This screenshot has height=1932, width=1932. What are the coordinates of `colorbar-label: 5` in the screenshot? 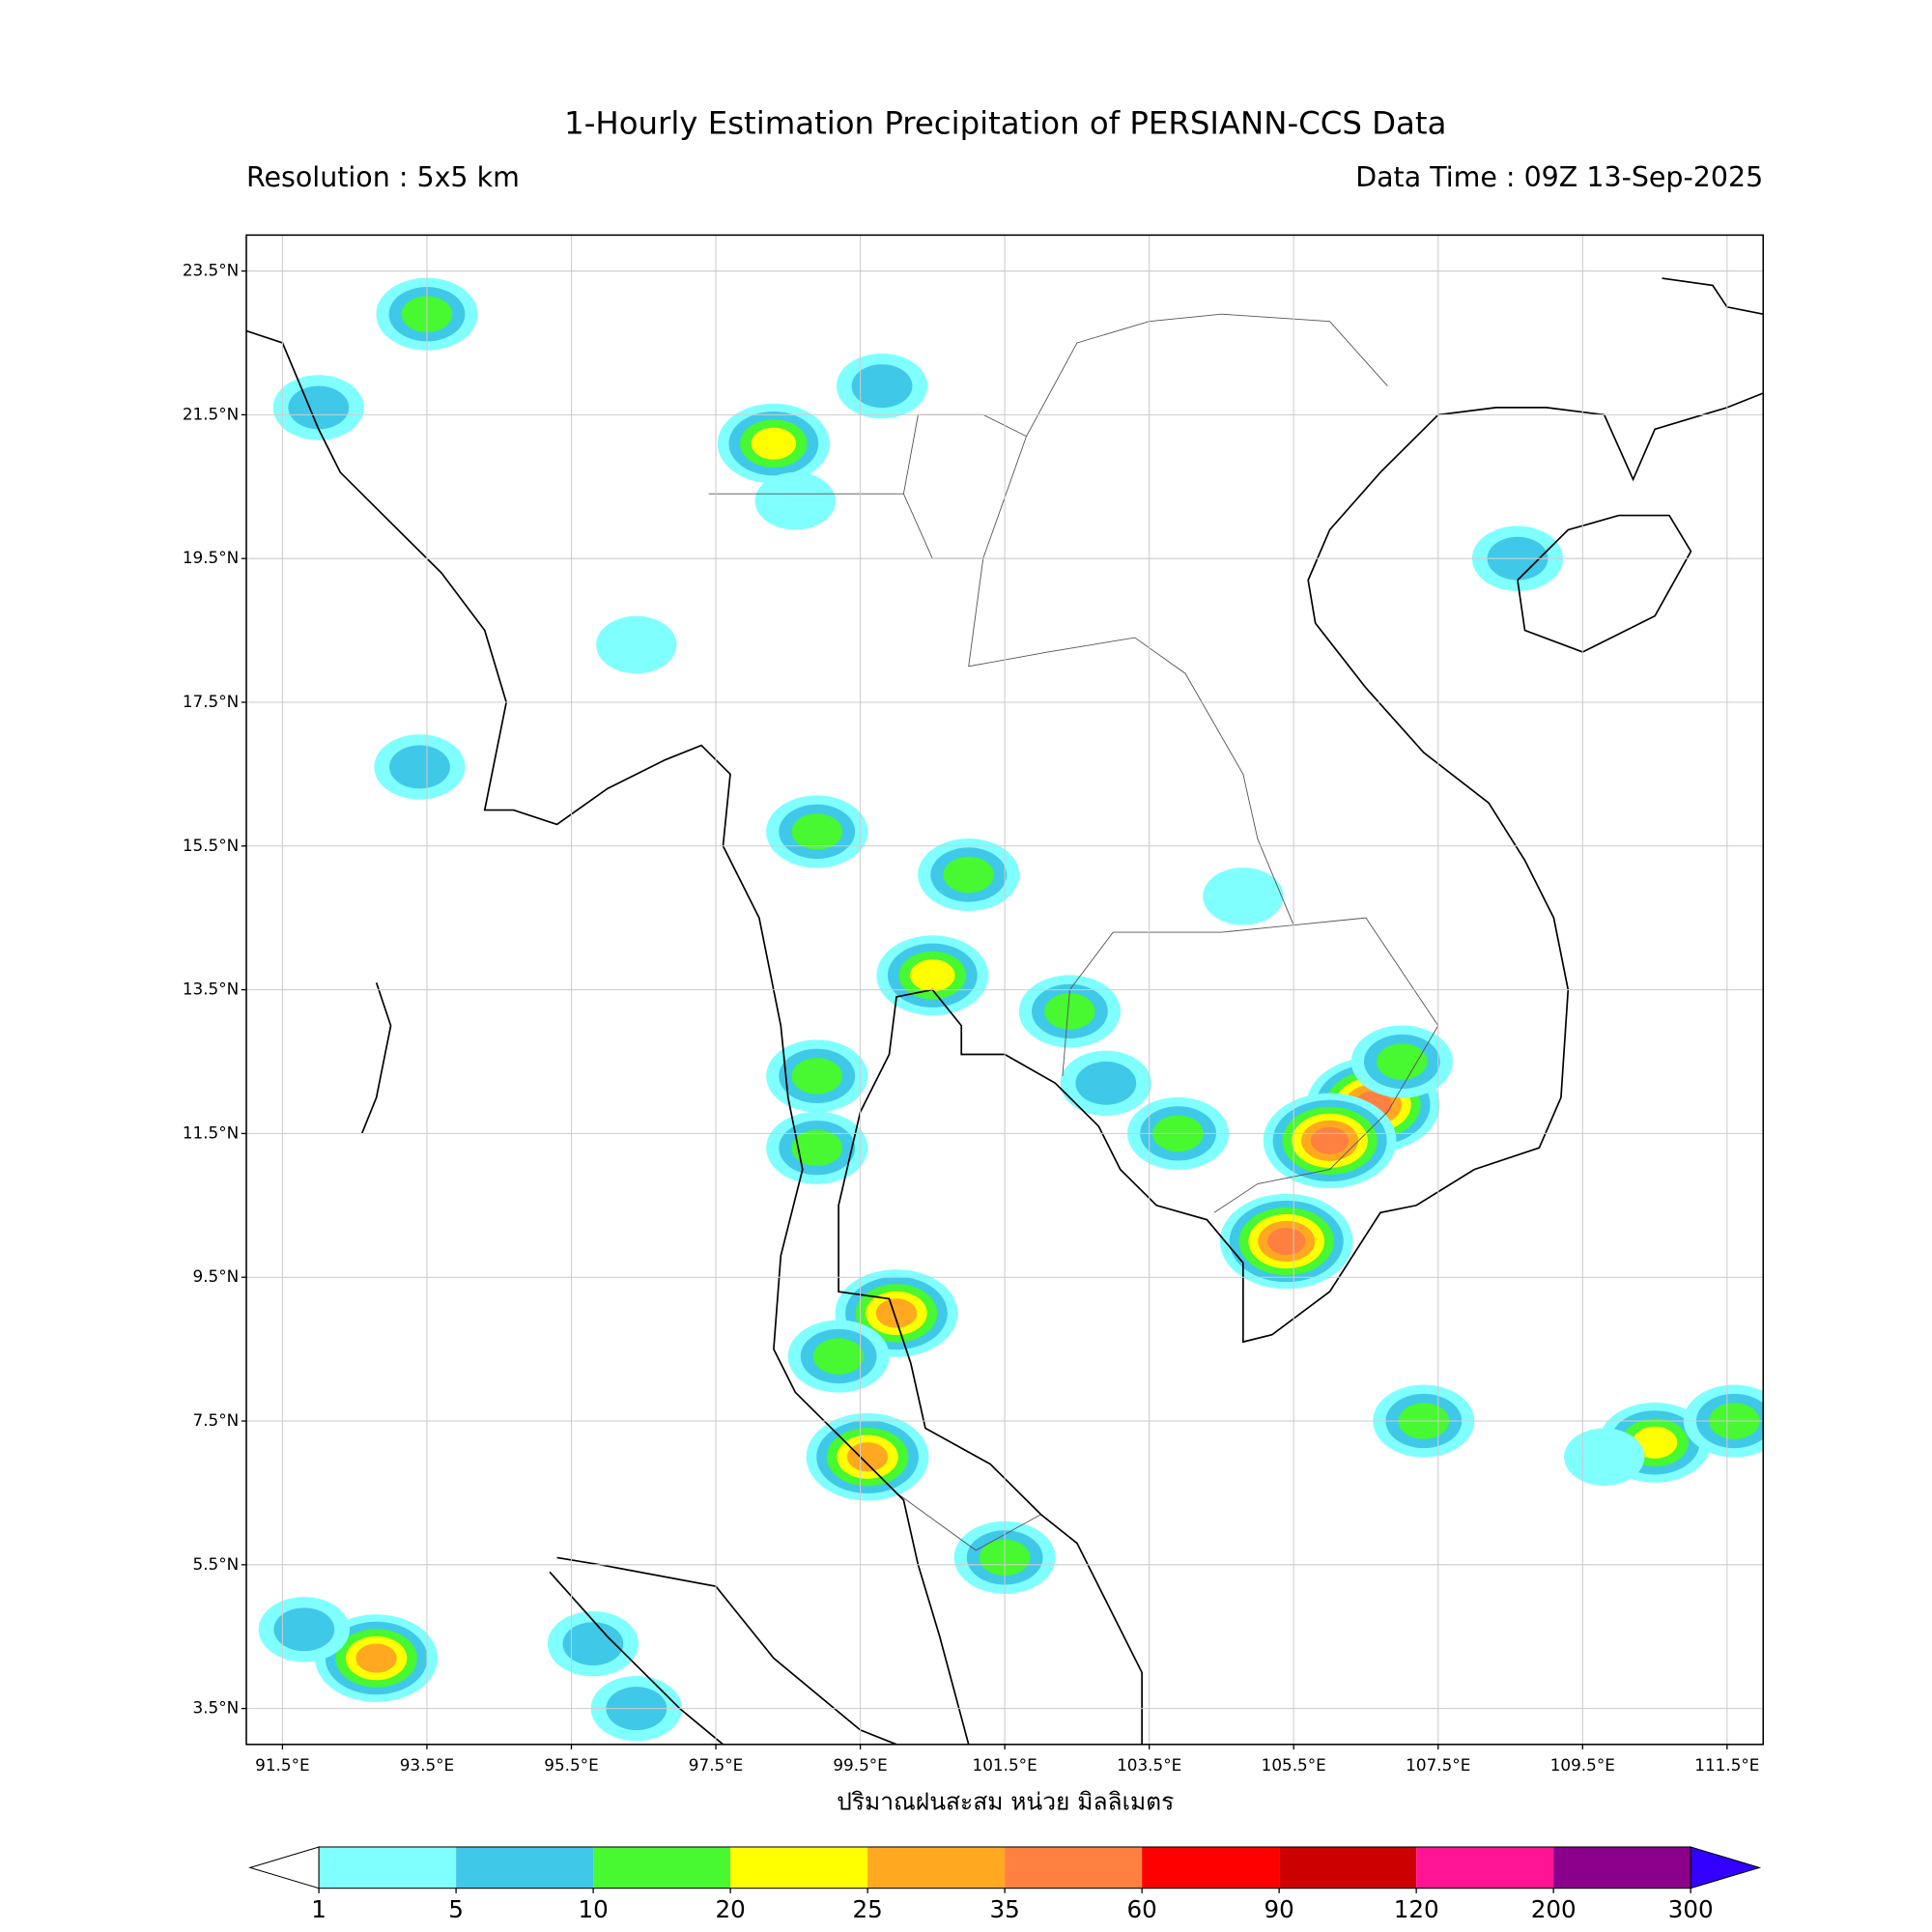 It's located at (456, 1909).